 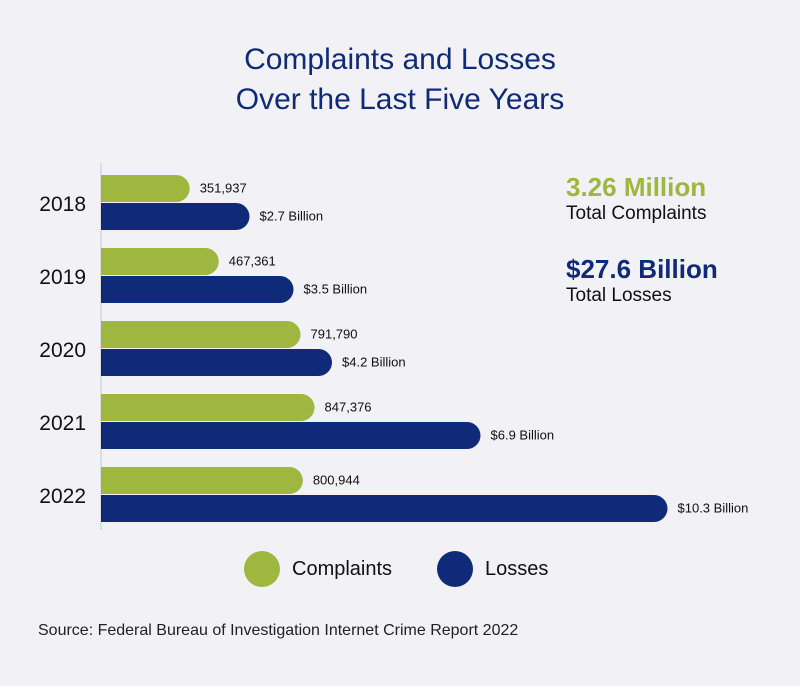 I want to click on data-label-losses-2021: $6.9 Billion, so click(x=523, y=435).